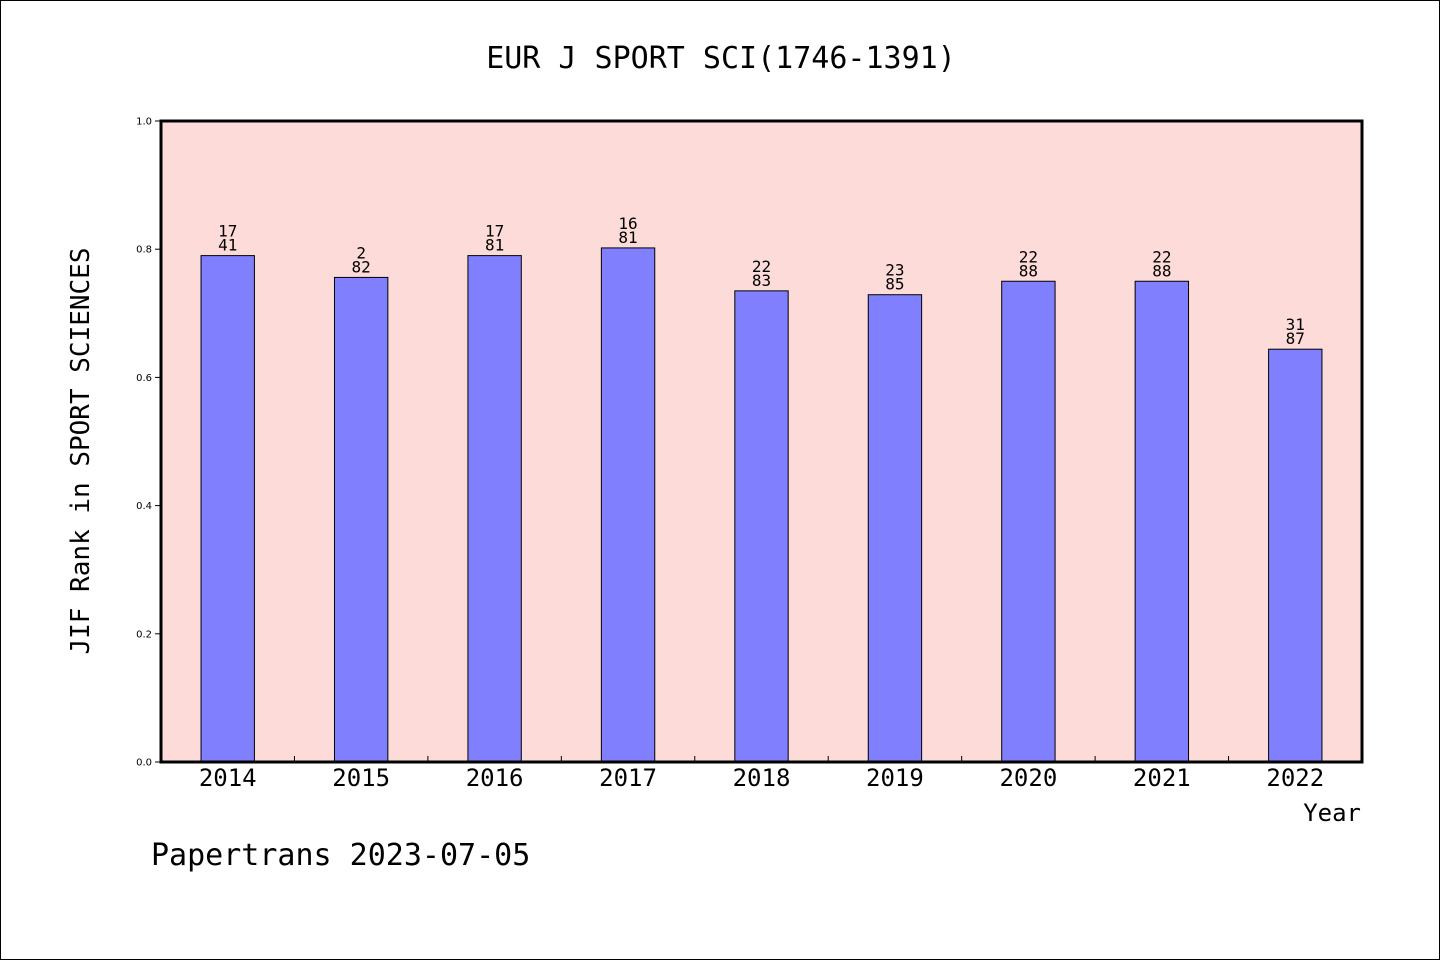 The image size is (1440, 961). What do you see at coordinates (81, 451) in the screenshot?
I see `y-axis-label: JIF Rank in SPORT SCIENCES` at bounding box center [81, 451].